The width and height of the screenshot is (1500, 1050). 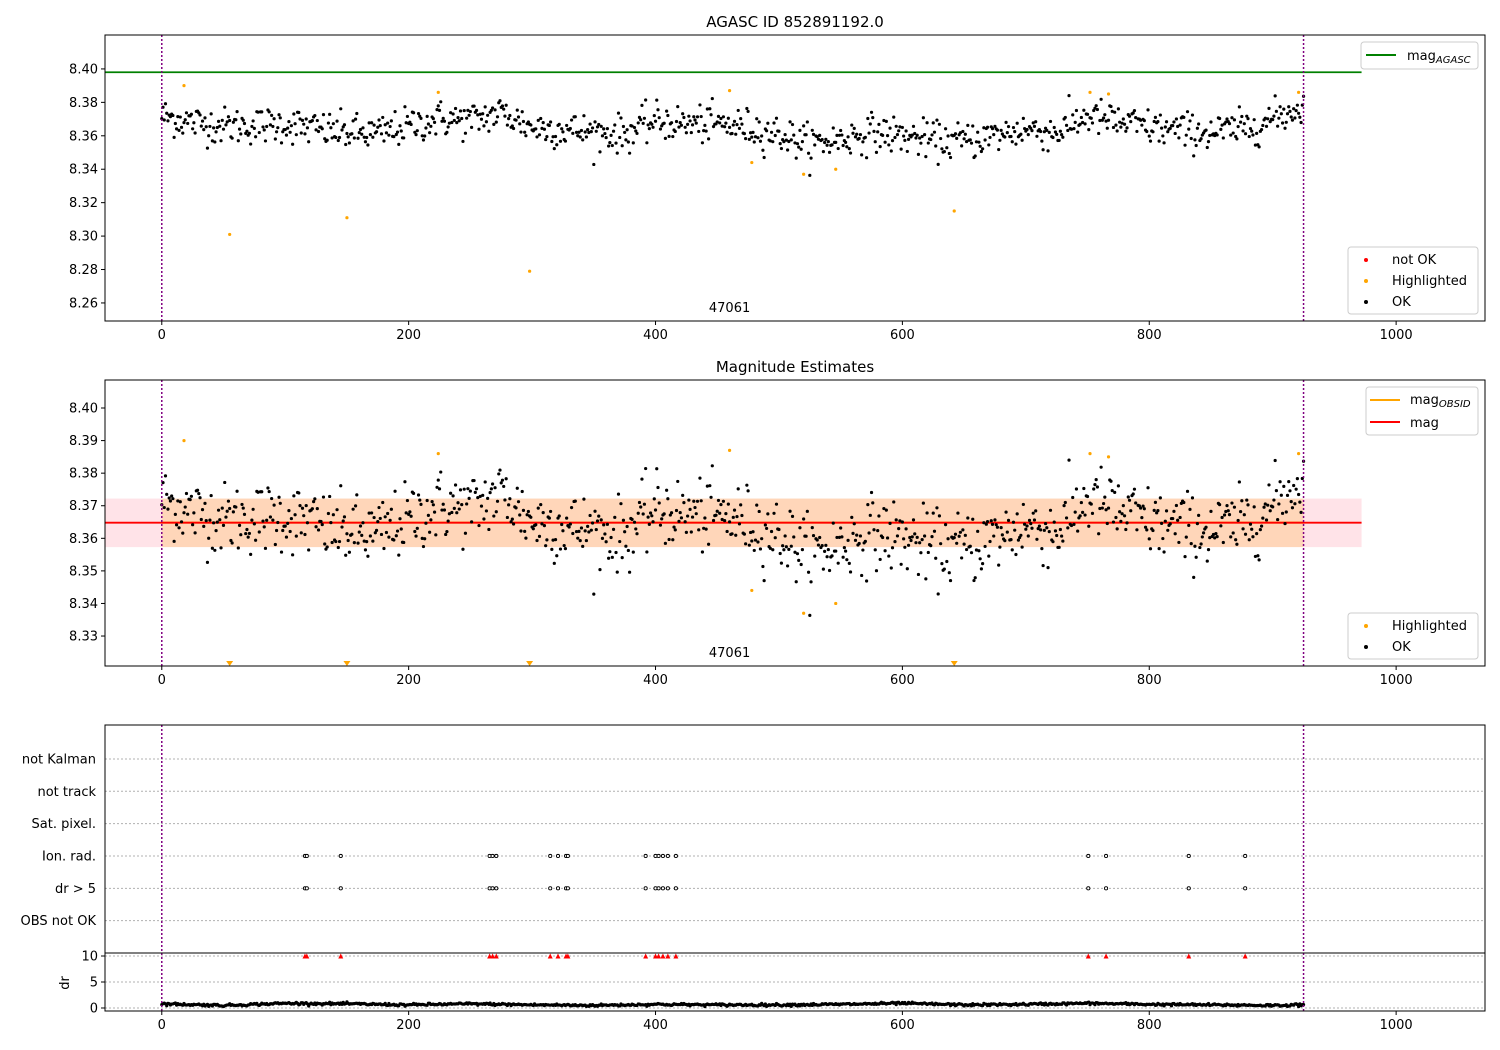 What do you see at coordinates (230, 663) in the screenshot?
I see `out-of-range-marker` at bounding box center [230, 663].